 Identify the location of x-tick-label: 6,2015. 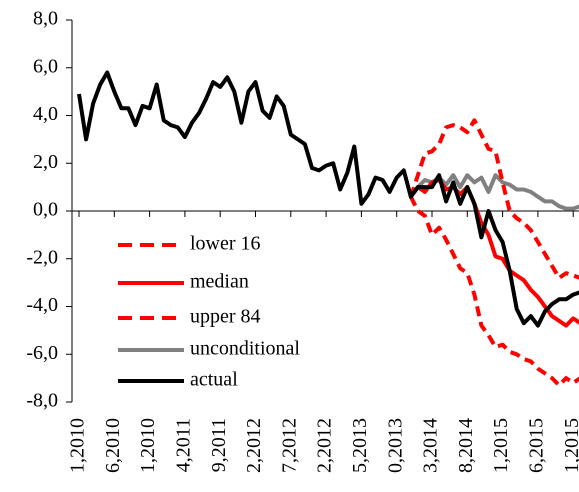
(536, 445).